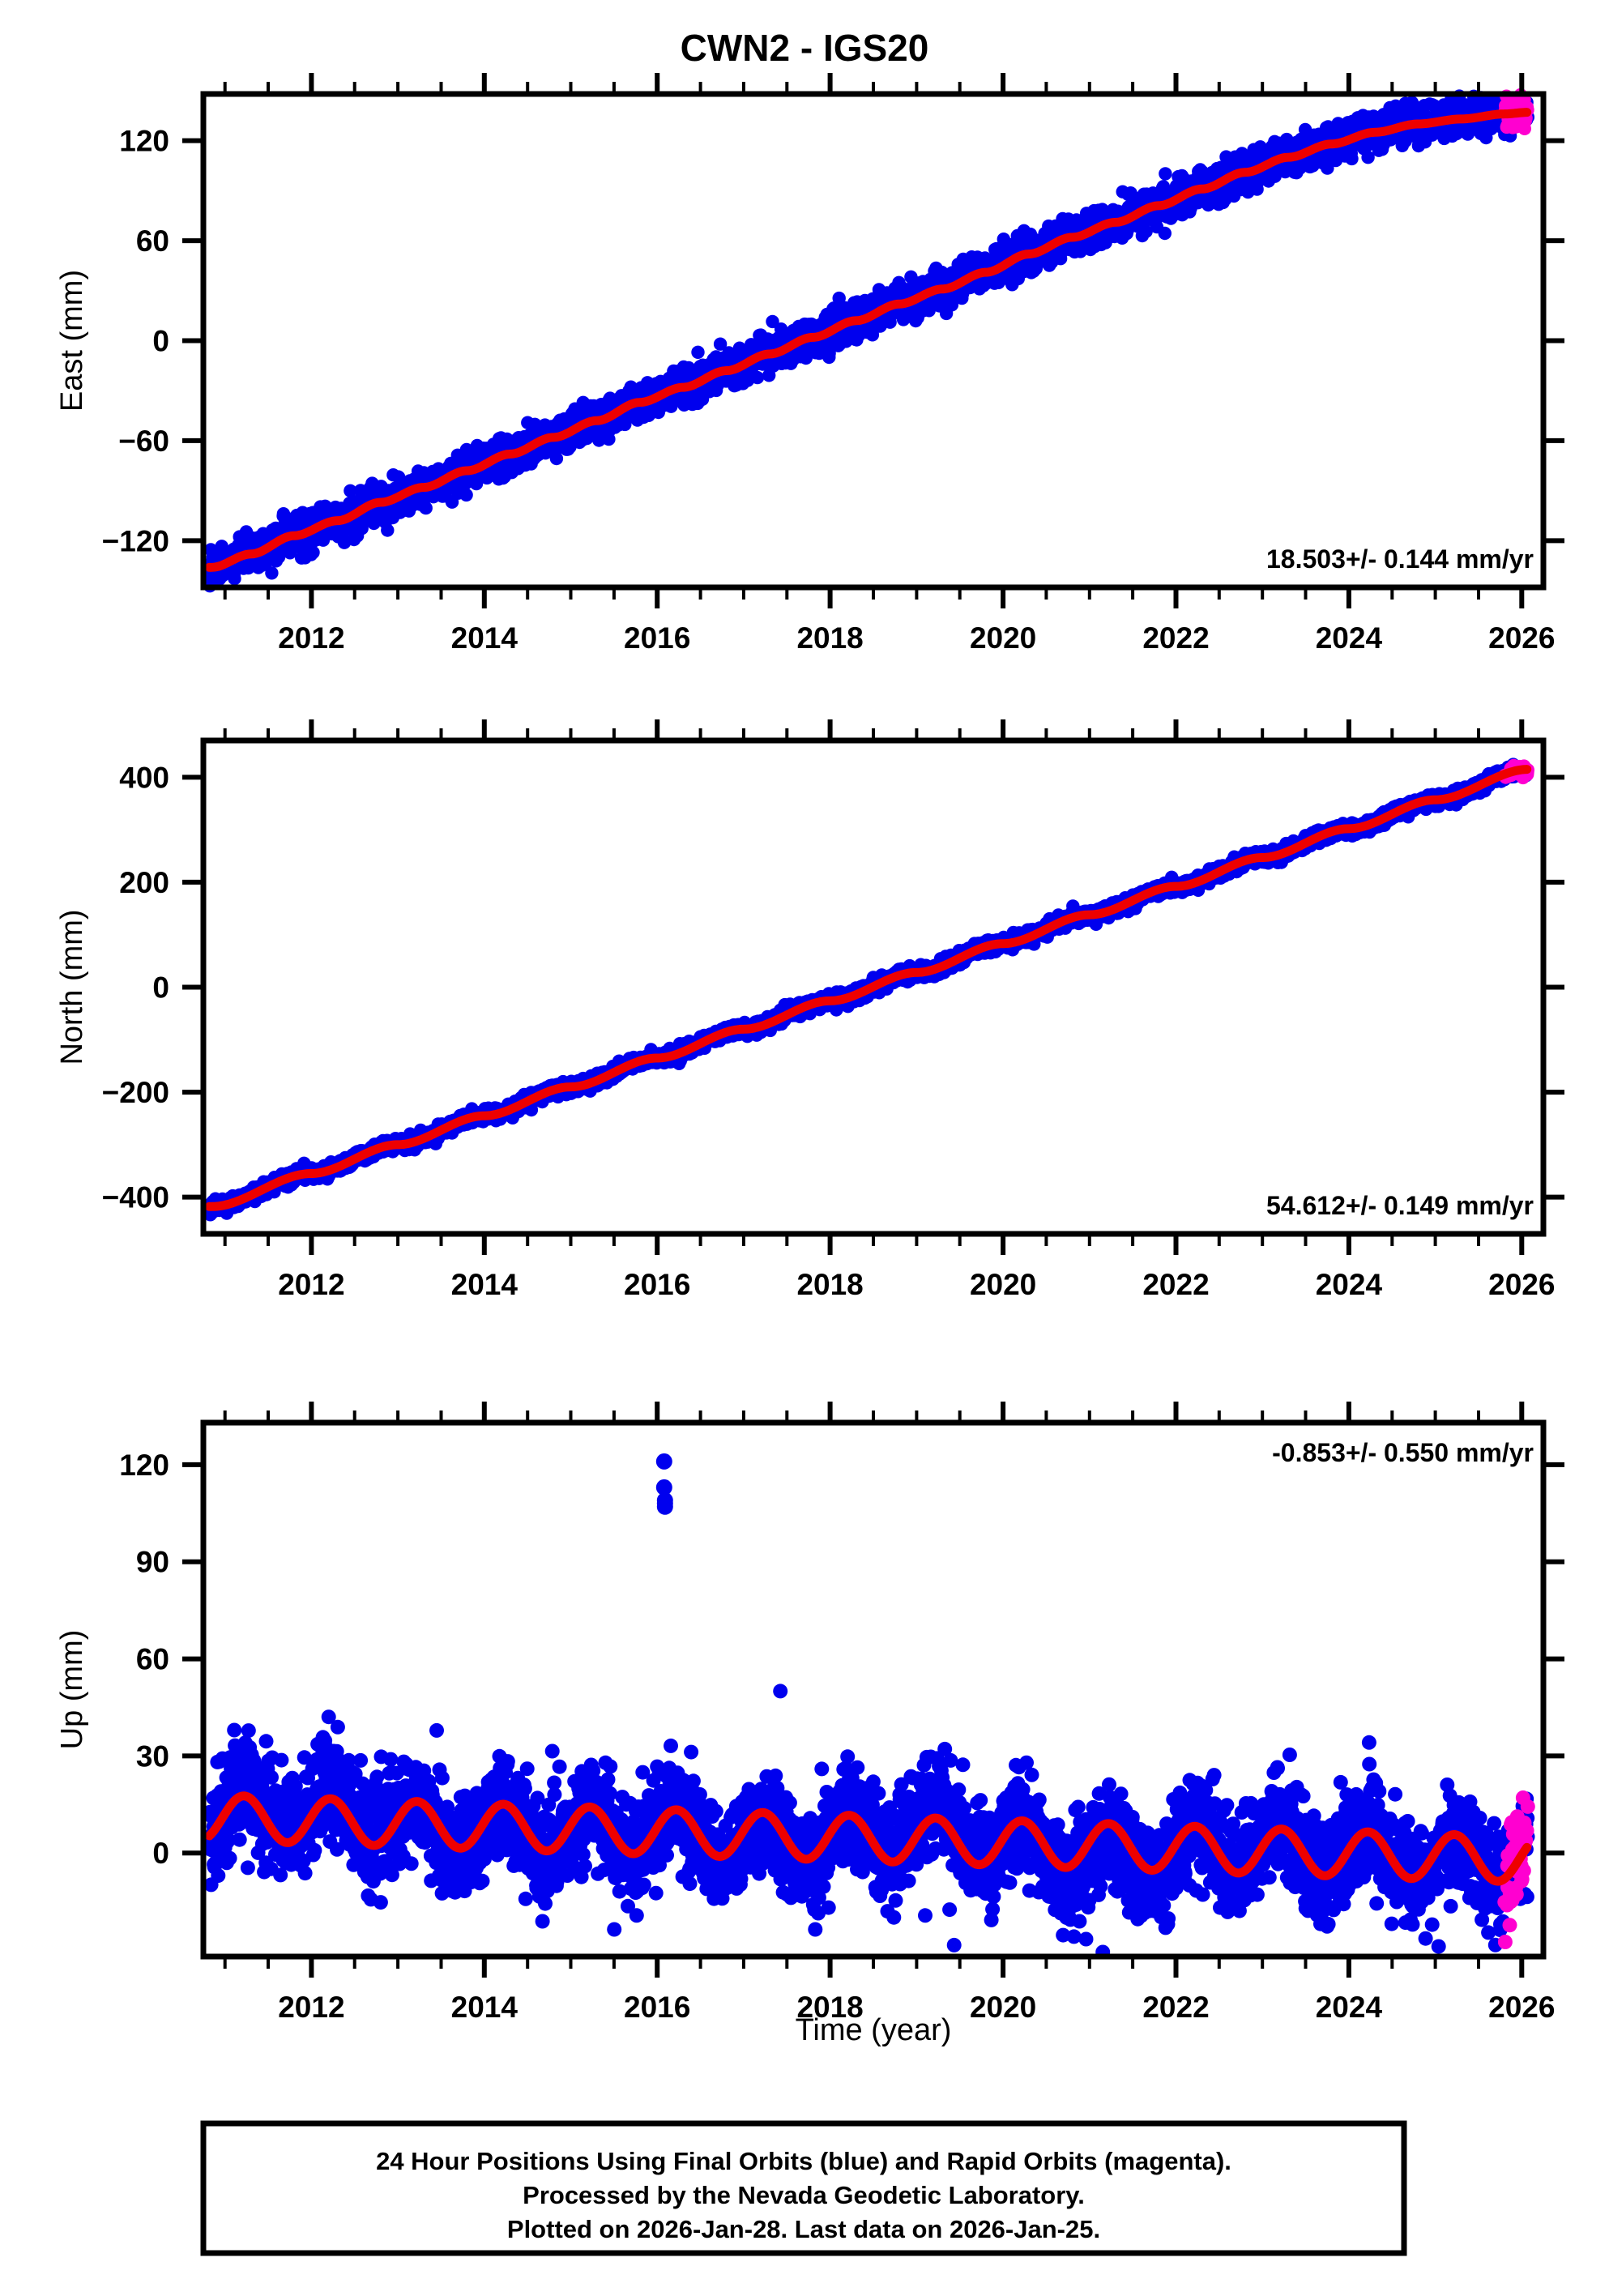 The image size is (1609, 2296). Describe the element at coordinates (152, 241) in the screenshot. I see `y-tick-label: 60` at that location.